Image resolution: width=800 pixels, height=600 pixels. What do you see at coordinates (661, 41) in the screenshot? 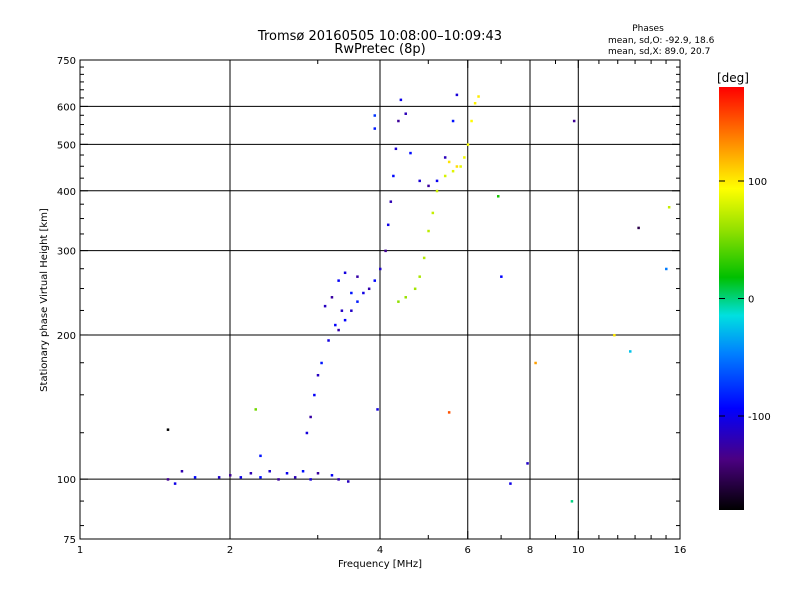
I see `phase-mean-o: mean, sd,O: -92.9, 18.6` at bounding box center [661, 41].